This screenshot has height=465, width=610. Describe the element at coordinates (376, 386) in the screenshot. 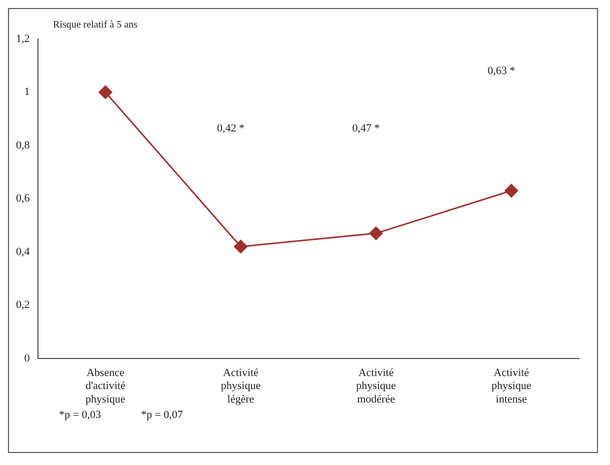

I see `x-tick-label: Activité physique modérée` at that location.